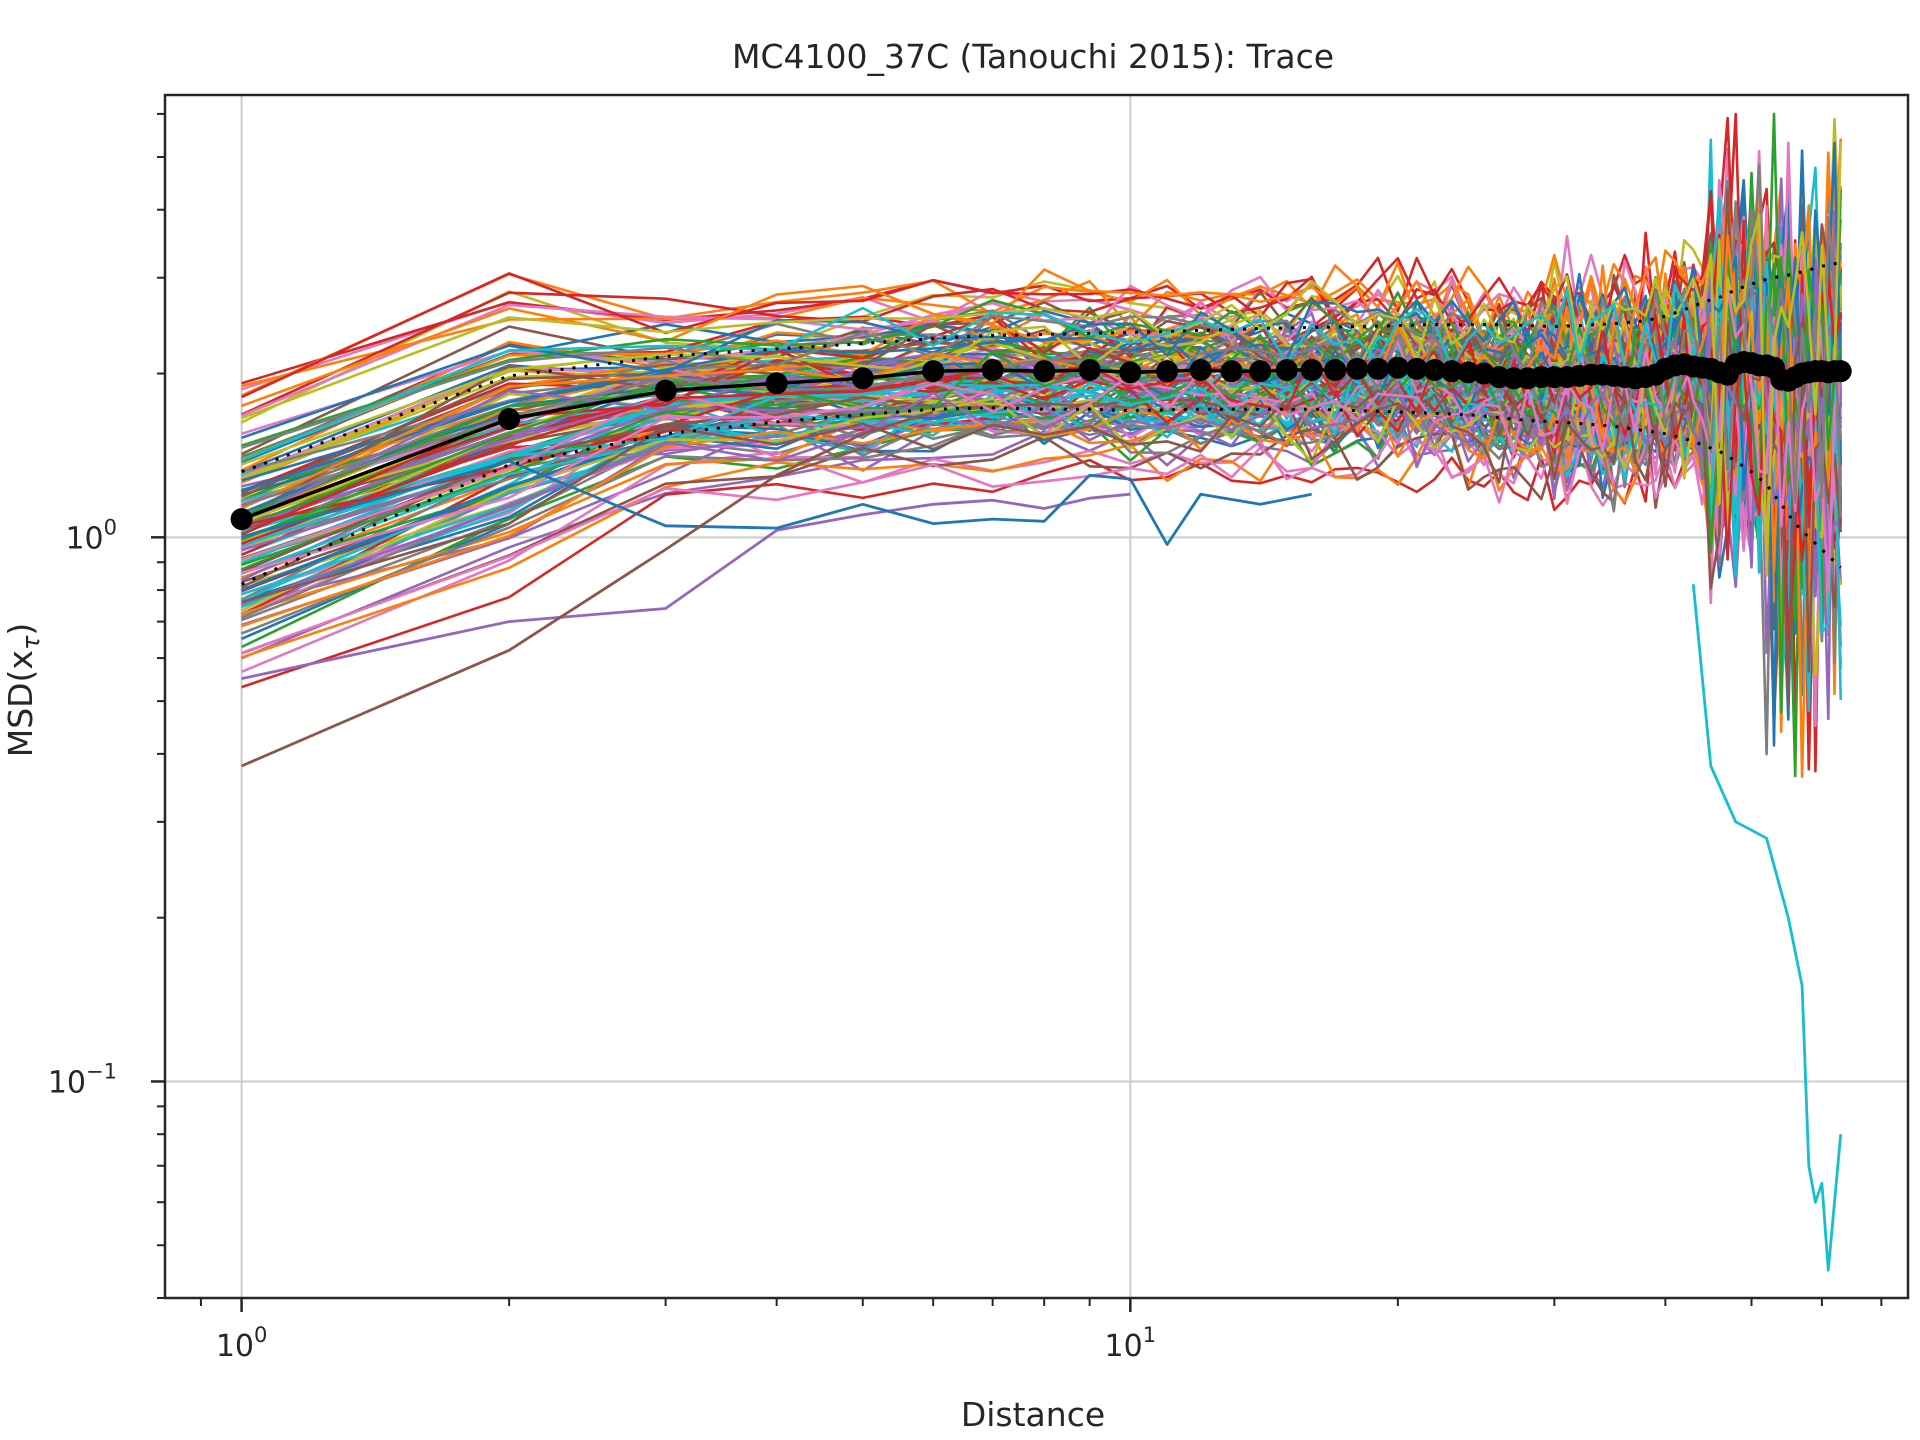 The height and width of the screenshot is (1440, 1920). What do you see at coordinates (1131, 1343) in the screenshot?
I see `x-tick-label: 10¹` at bounding box center [1131, 1343].